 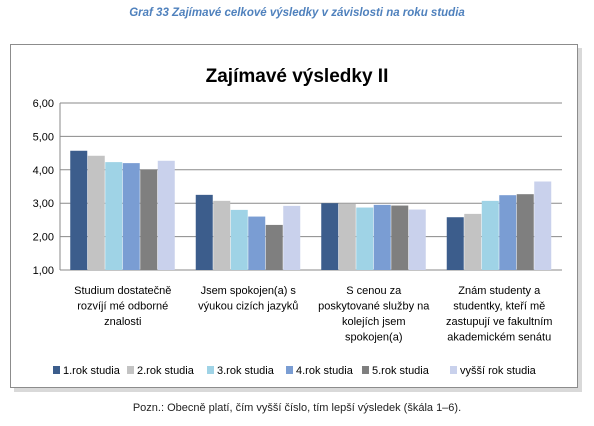 I want to click on x-category-label: poskytované služby na, so click(x=374, y=307).